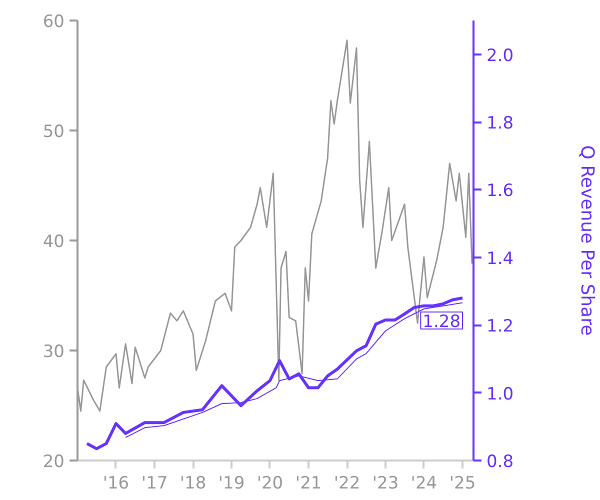 This screenshot has width=600, height=500. What do you see at coordinates (385, 484) in the screenshot?
I see `x-tick-label: '23` at bounding box center [385, 484].